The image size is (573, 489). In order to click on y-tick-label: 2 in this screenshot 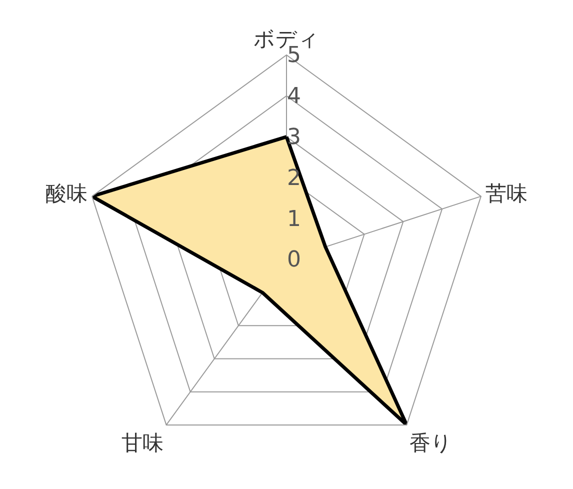, I will do `click(294, 178)`.